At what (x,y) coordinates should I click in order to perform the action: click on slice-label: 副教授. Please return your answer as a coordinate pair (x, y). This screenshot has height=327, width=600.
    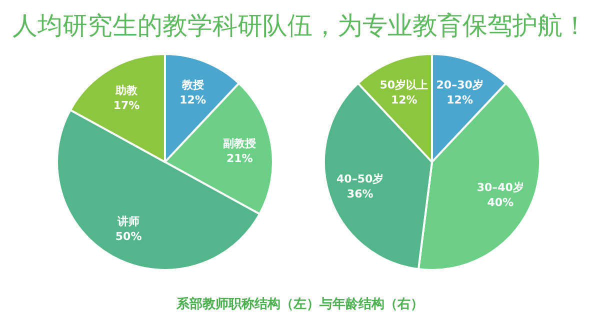
    Looking at the image, I should click on (239, 143).